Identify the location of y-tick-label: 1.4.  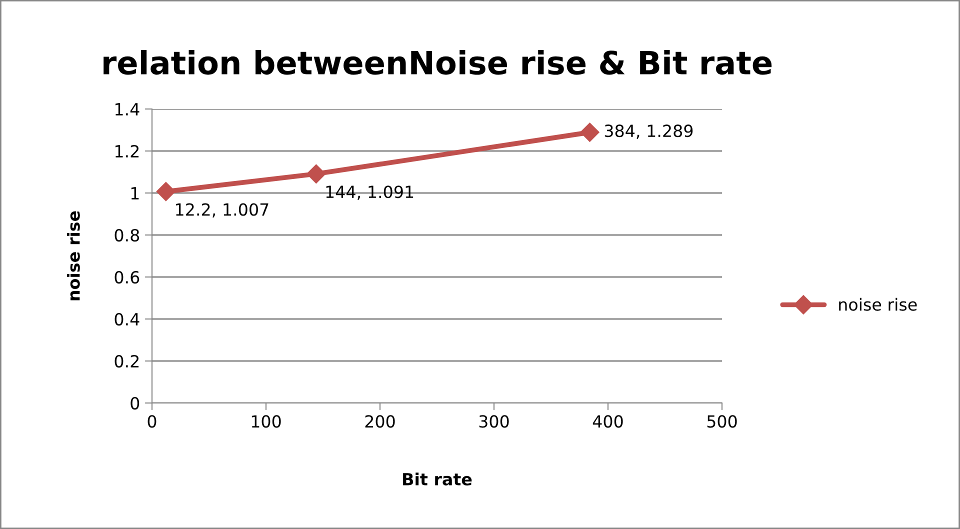
(128, 109).